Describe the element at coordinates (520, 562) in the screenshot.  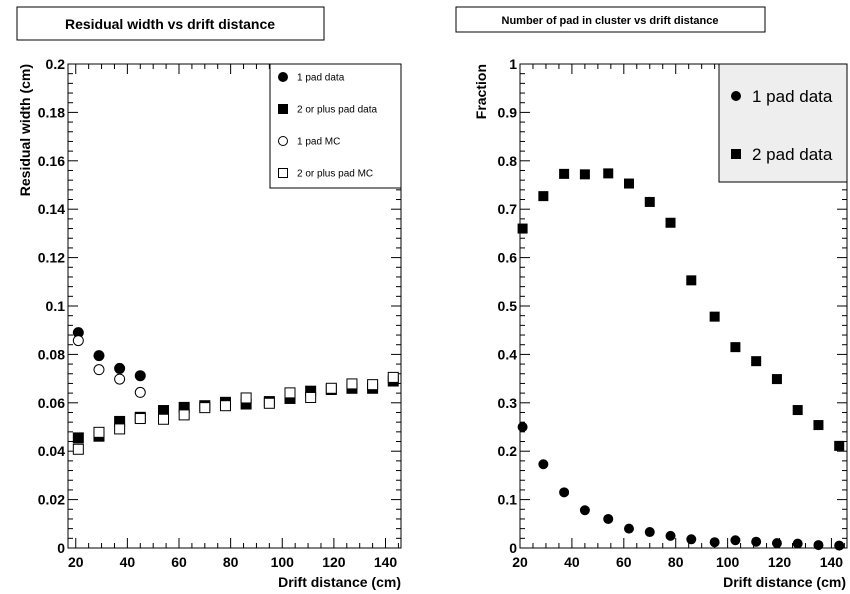
I see `right-x-tick-label: 20` at that location.